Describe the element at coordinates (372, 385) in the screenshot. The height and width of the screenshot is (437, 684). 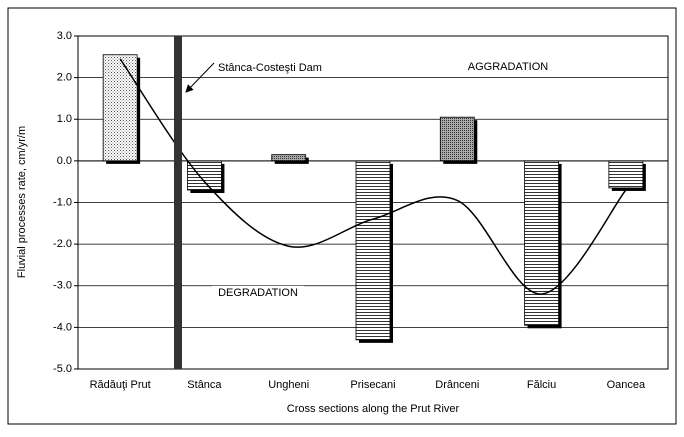
I see `x-tick-label: Prisecani` at that location.